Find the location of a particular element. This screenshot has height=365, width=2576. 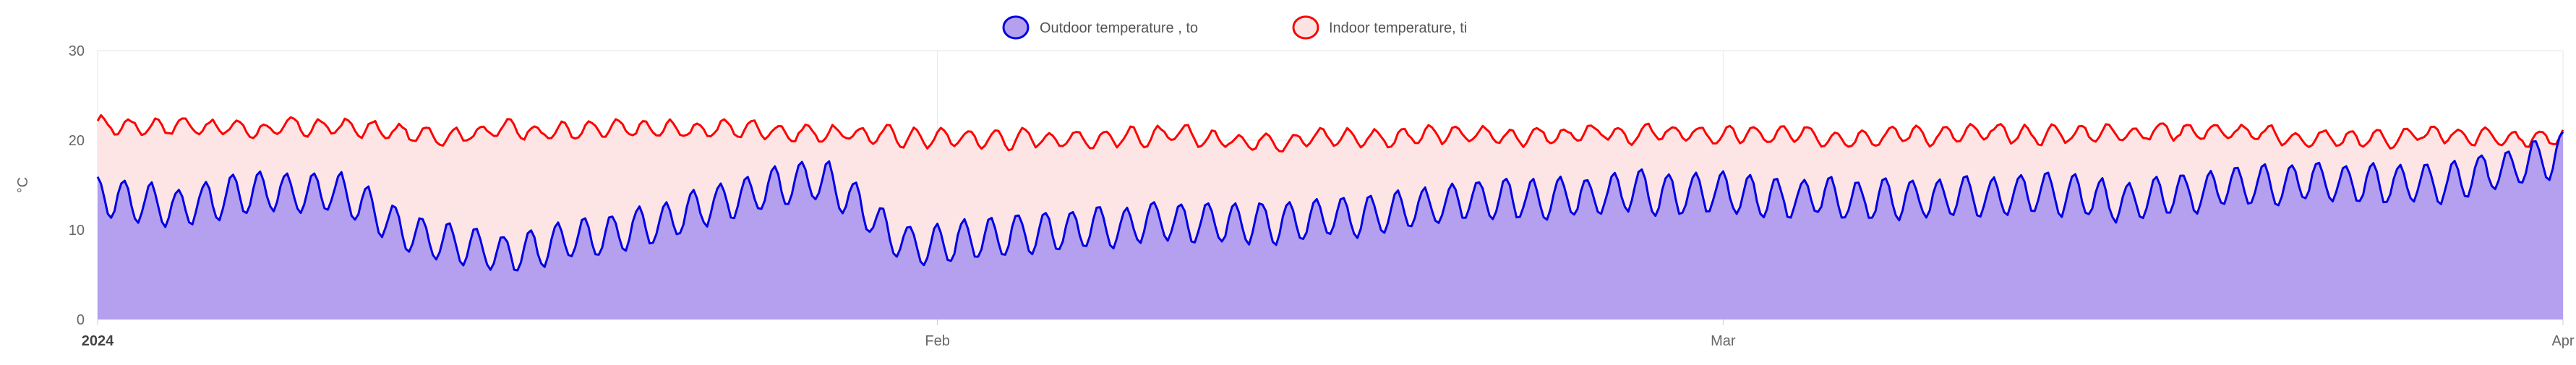

legend-marker-outdoor is located at coordinates (1016, 27).